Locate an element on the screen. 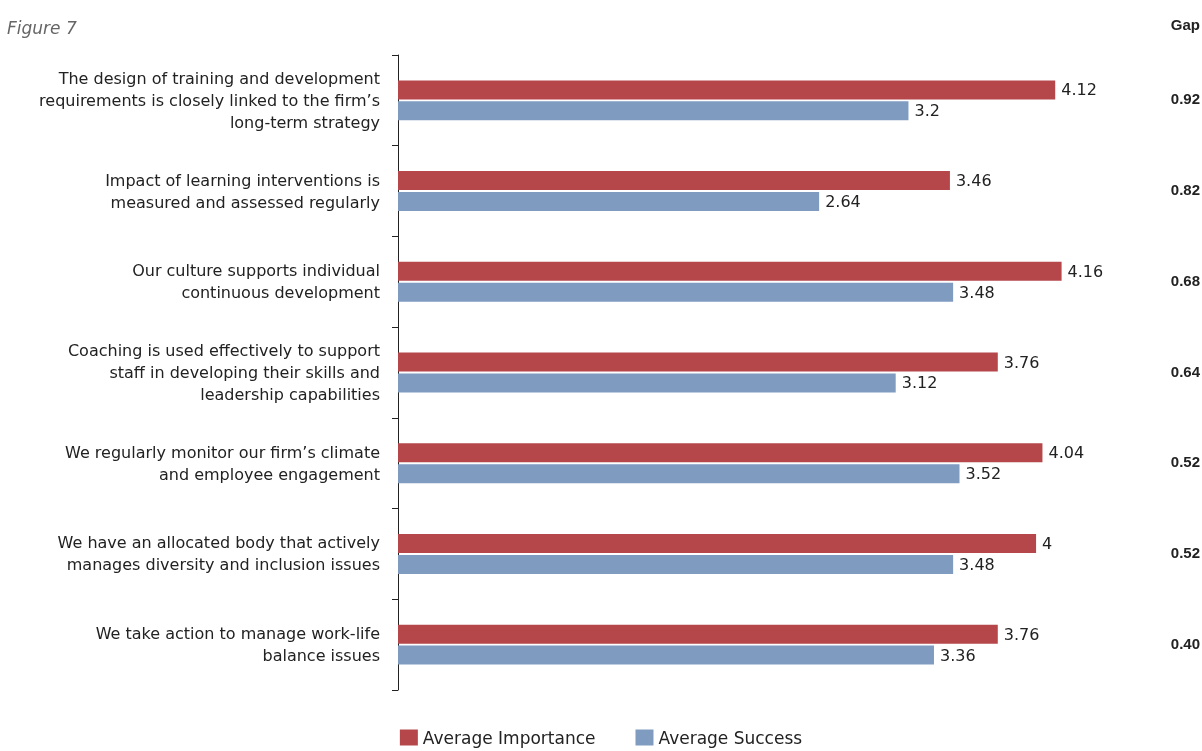  y-tick-label: Impact of learning interventions is measured and assessed regularly is located at coordinates (242, 191).